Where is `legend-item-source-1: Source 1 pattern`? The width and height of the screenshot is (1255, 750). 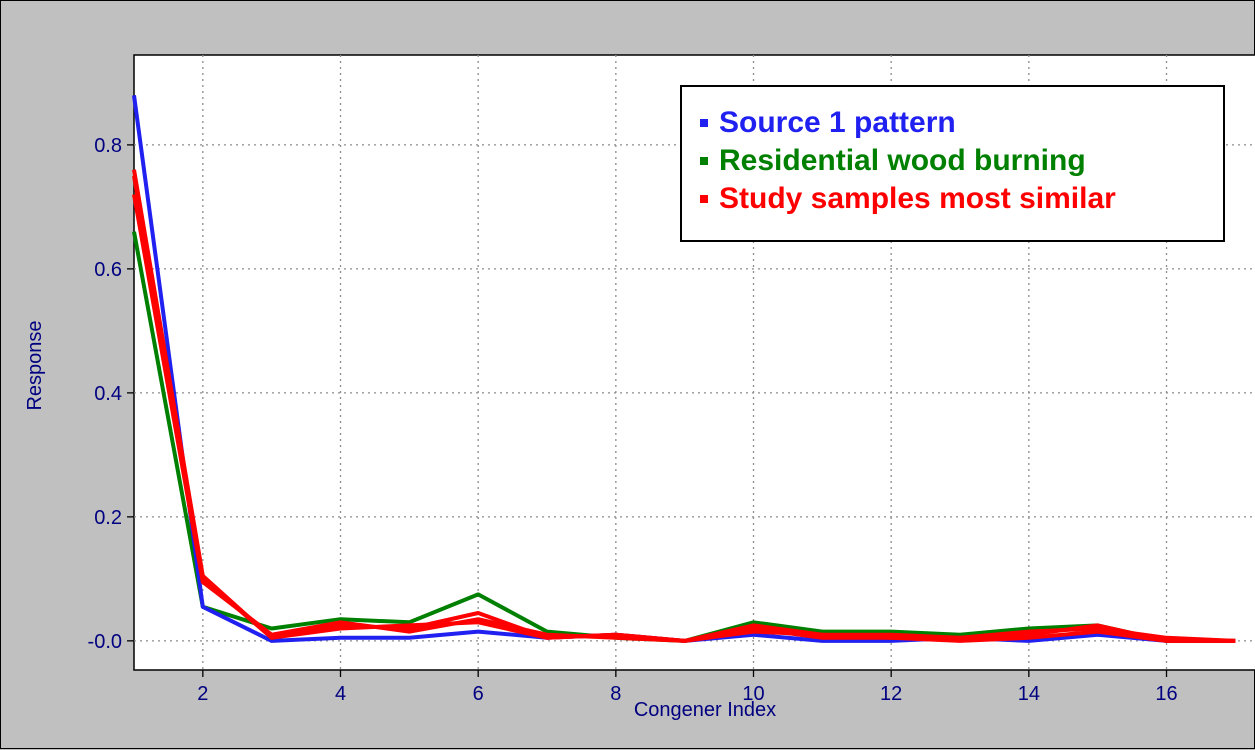 legend-item-source-1: Source 1 pattern is located at coordinates (961, 123).